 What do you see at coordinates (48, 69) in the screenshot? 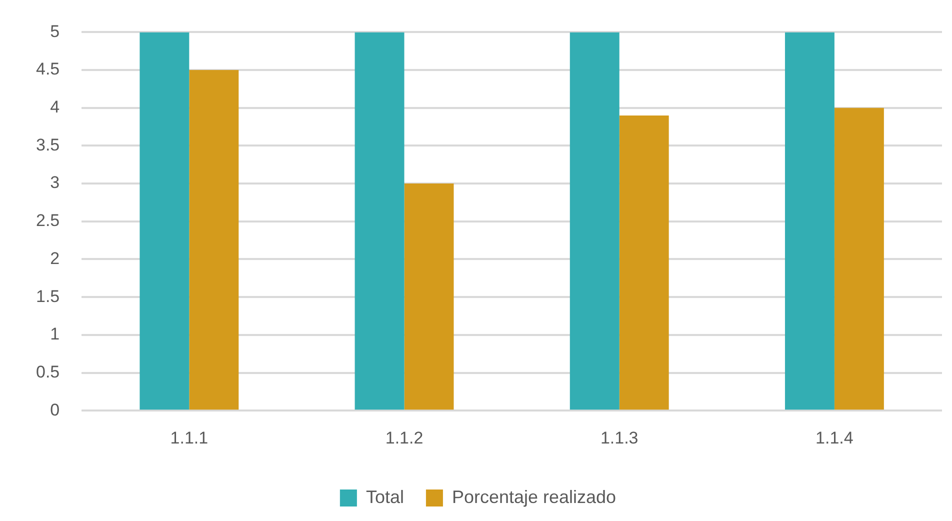
I see `y-tick-label: 4.5` at bounding box center [48, 69].